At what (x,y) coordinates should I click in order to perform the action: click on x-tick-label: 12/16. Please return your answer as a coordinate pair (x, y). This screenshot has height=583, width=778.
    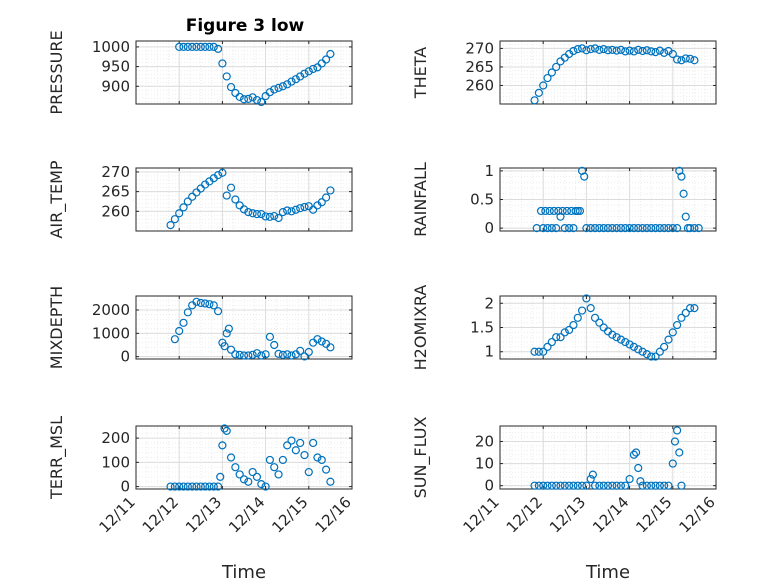
    Looking at the image, I should click on (697, 514).